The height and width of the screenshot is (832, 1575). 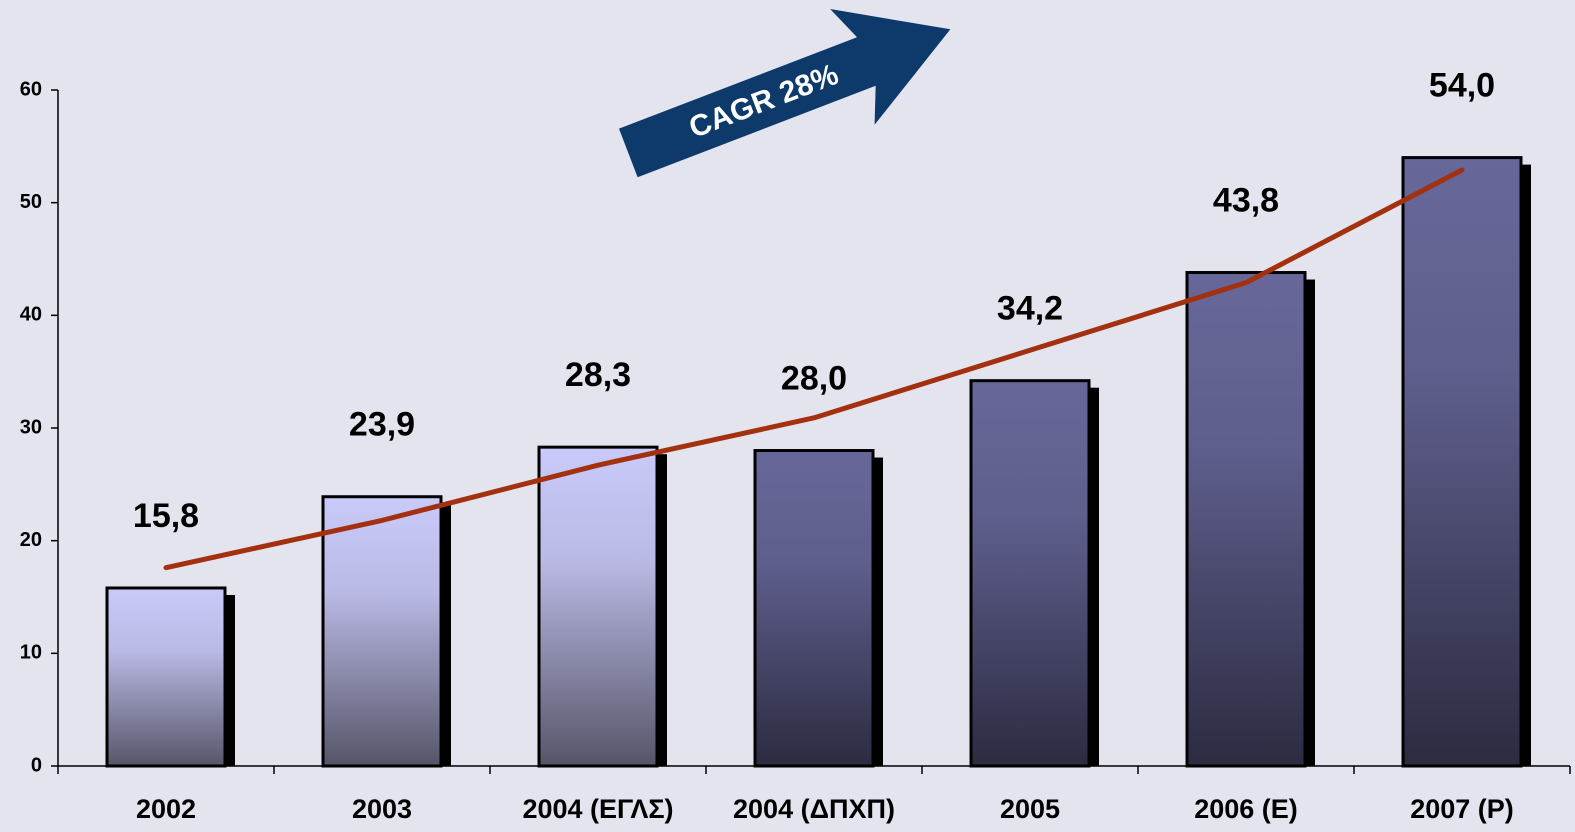 What do you see at coordinates (382, 809) in the screenshot?
I see `x-tick-label: 2003` at bounding box center [382, 809].